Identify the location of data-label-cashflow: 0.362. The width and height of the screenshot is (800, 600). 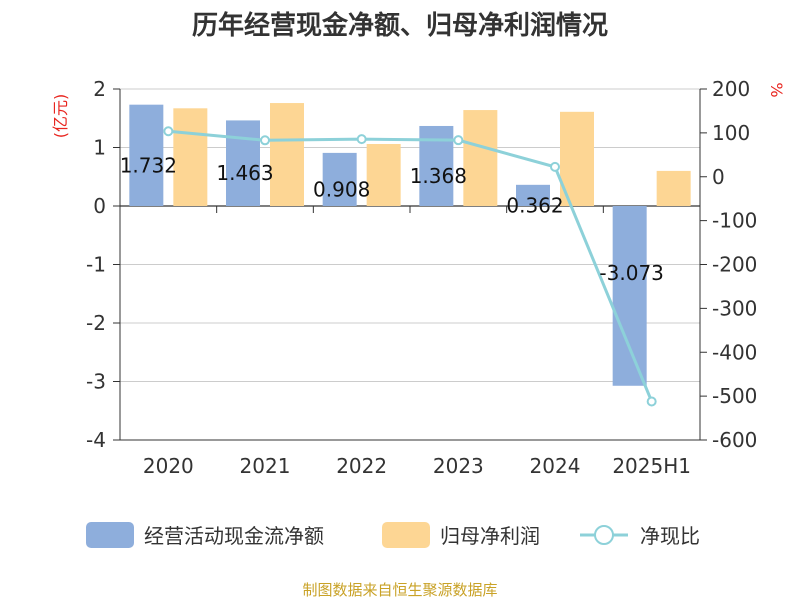
(534, 205).